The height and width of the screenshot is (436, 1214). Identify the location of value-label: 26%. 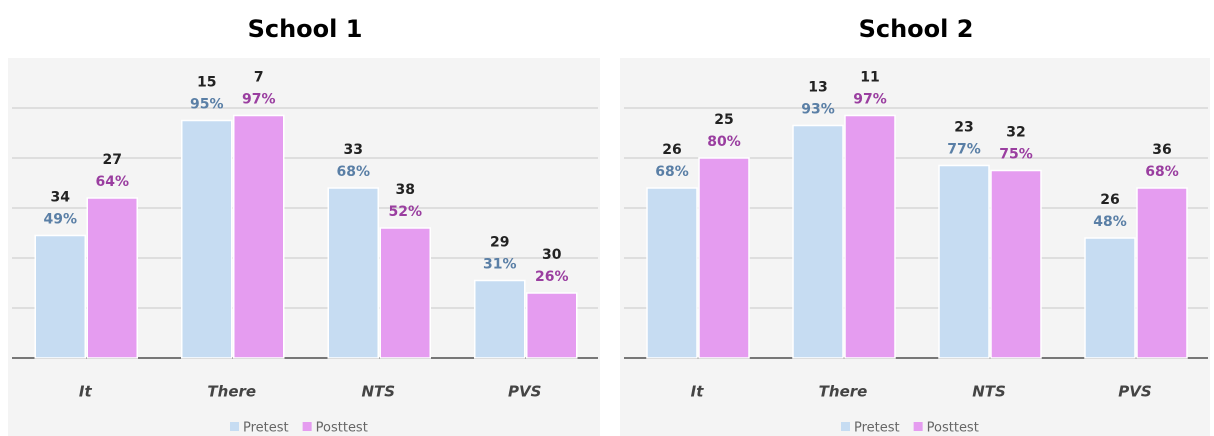
(552, 277).